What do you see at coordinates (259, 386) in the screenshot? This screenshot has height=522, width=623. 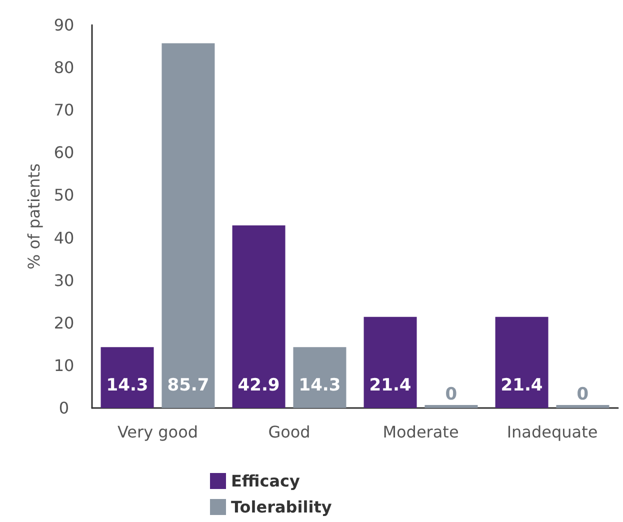 I see `data-label: 42.9` at bounding box center [259, 386].